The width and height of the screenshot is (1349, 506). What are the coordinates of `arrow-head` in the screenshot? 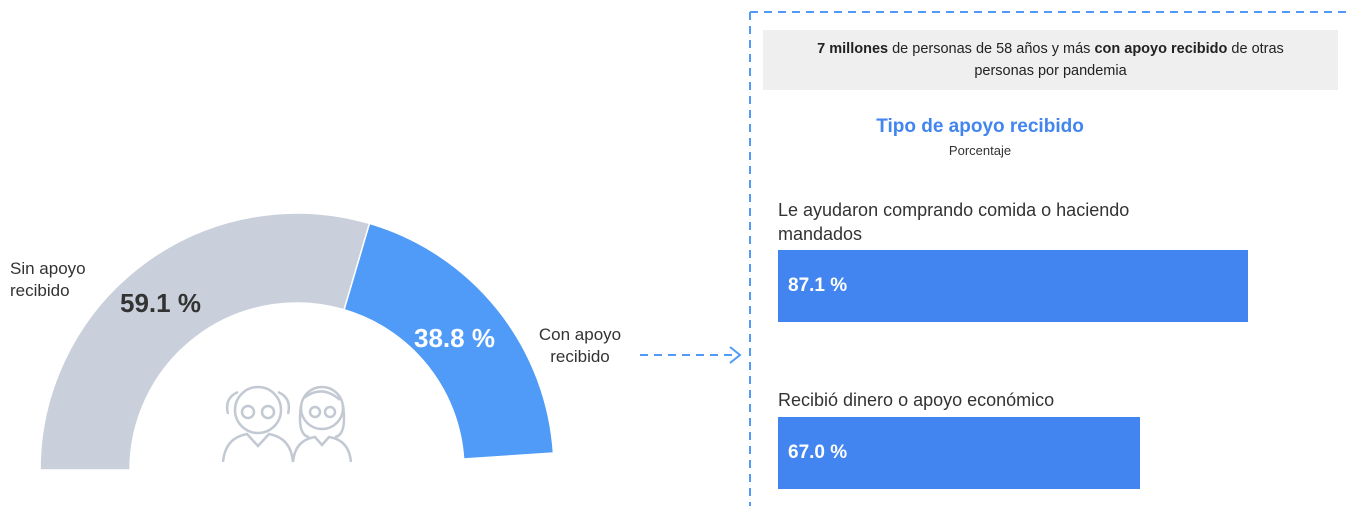 It's located at (735, 355).